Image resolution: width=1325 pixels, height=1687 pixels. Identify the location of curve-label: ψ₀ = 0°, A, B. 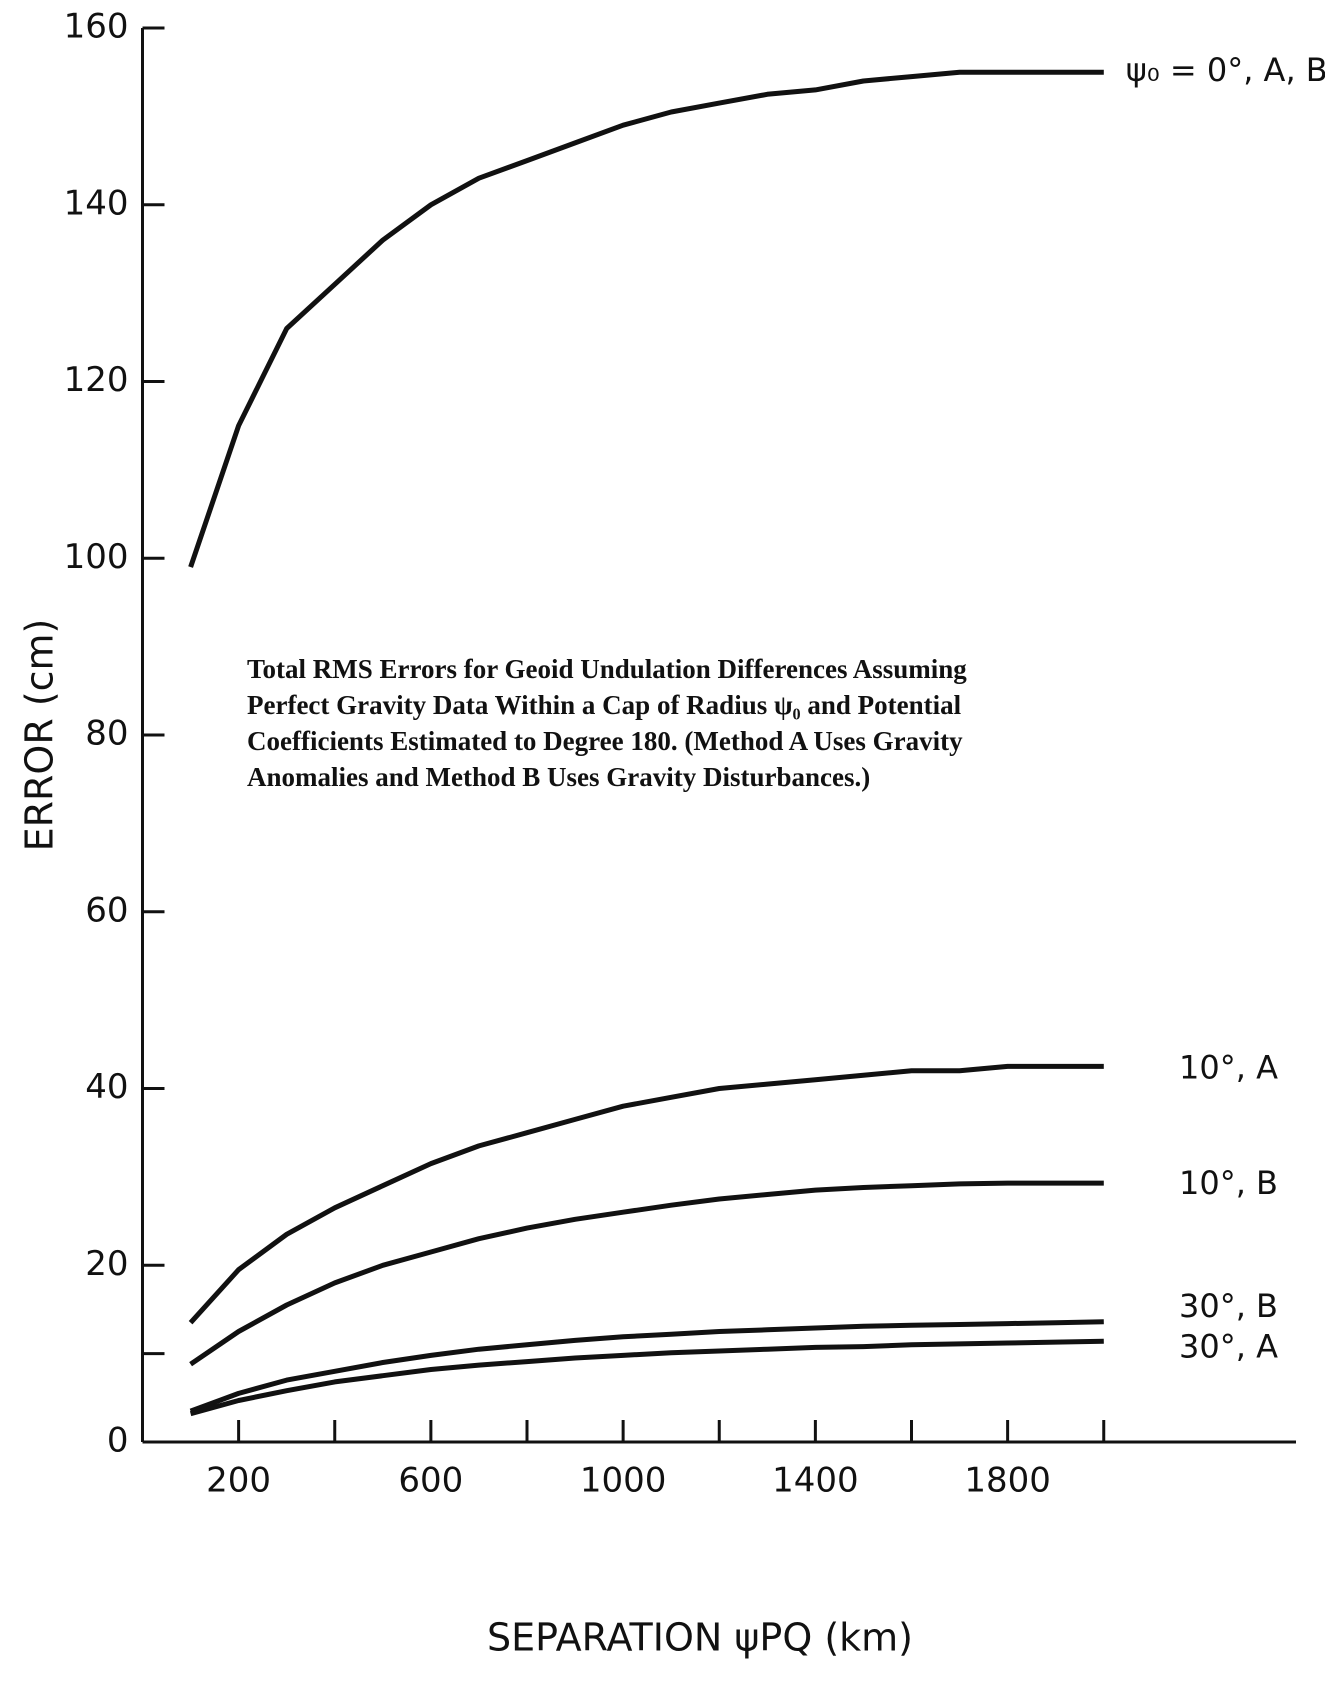
(1225, 70).